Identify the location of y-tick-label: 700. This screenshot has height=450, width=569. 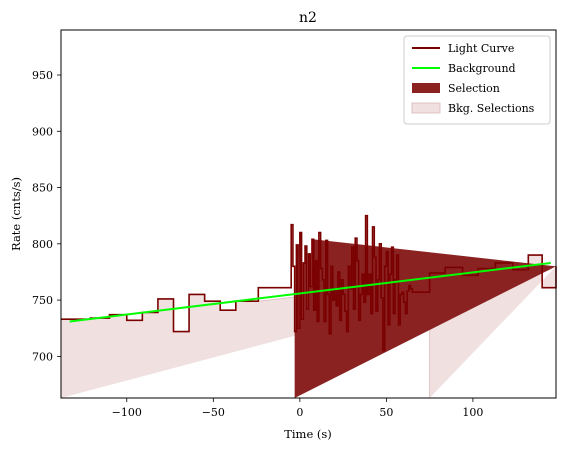
(42, 356).